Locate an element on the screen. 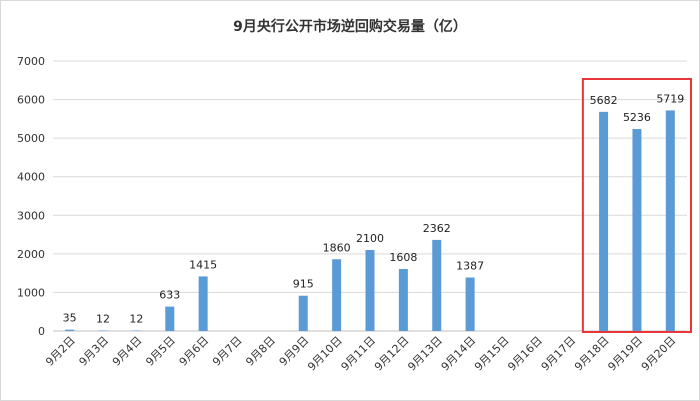 The width and height of the screenshot is (700, 401). x-tick-label: 9月13日 is located at coordinates (425, 354).